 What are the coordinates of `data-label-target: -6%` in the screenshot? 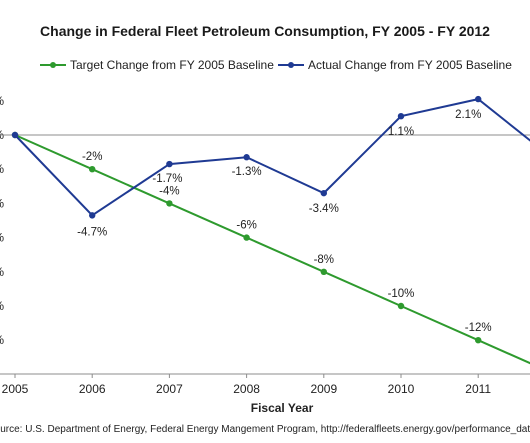 It's located at (246, 226).